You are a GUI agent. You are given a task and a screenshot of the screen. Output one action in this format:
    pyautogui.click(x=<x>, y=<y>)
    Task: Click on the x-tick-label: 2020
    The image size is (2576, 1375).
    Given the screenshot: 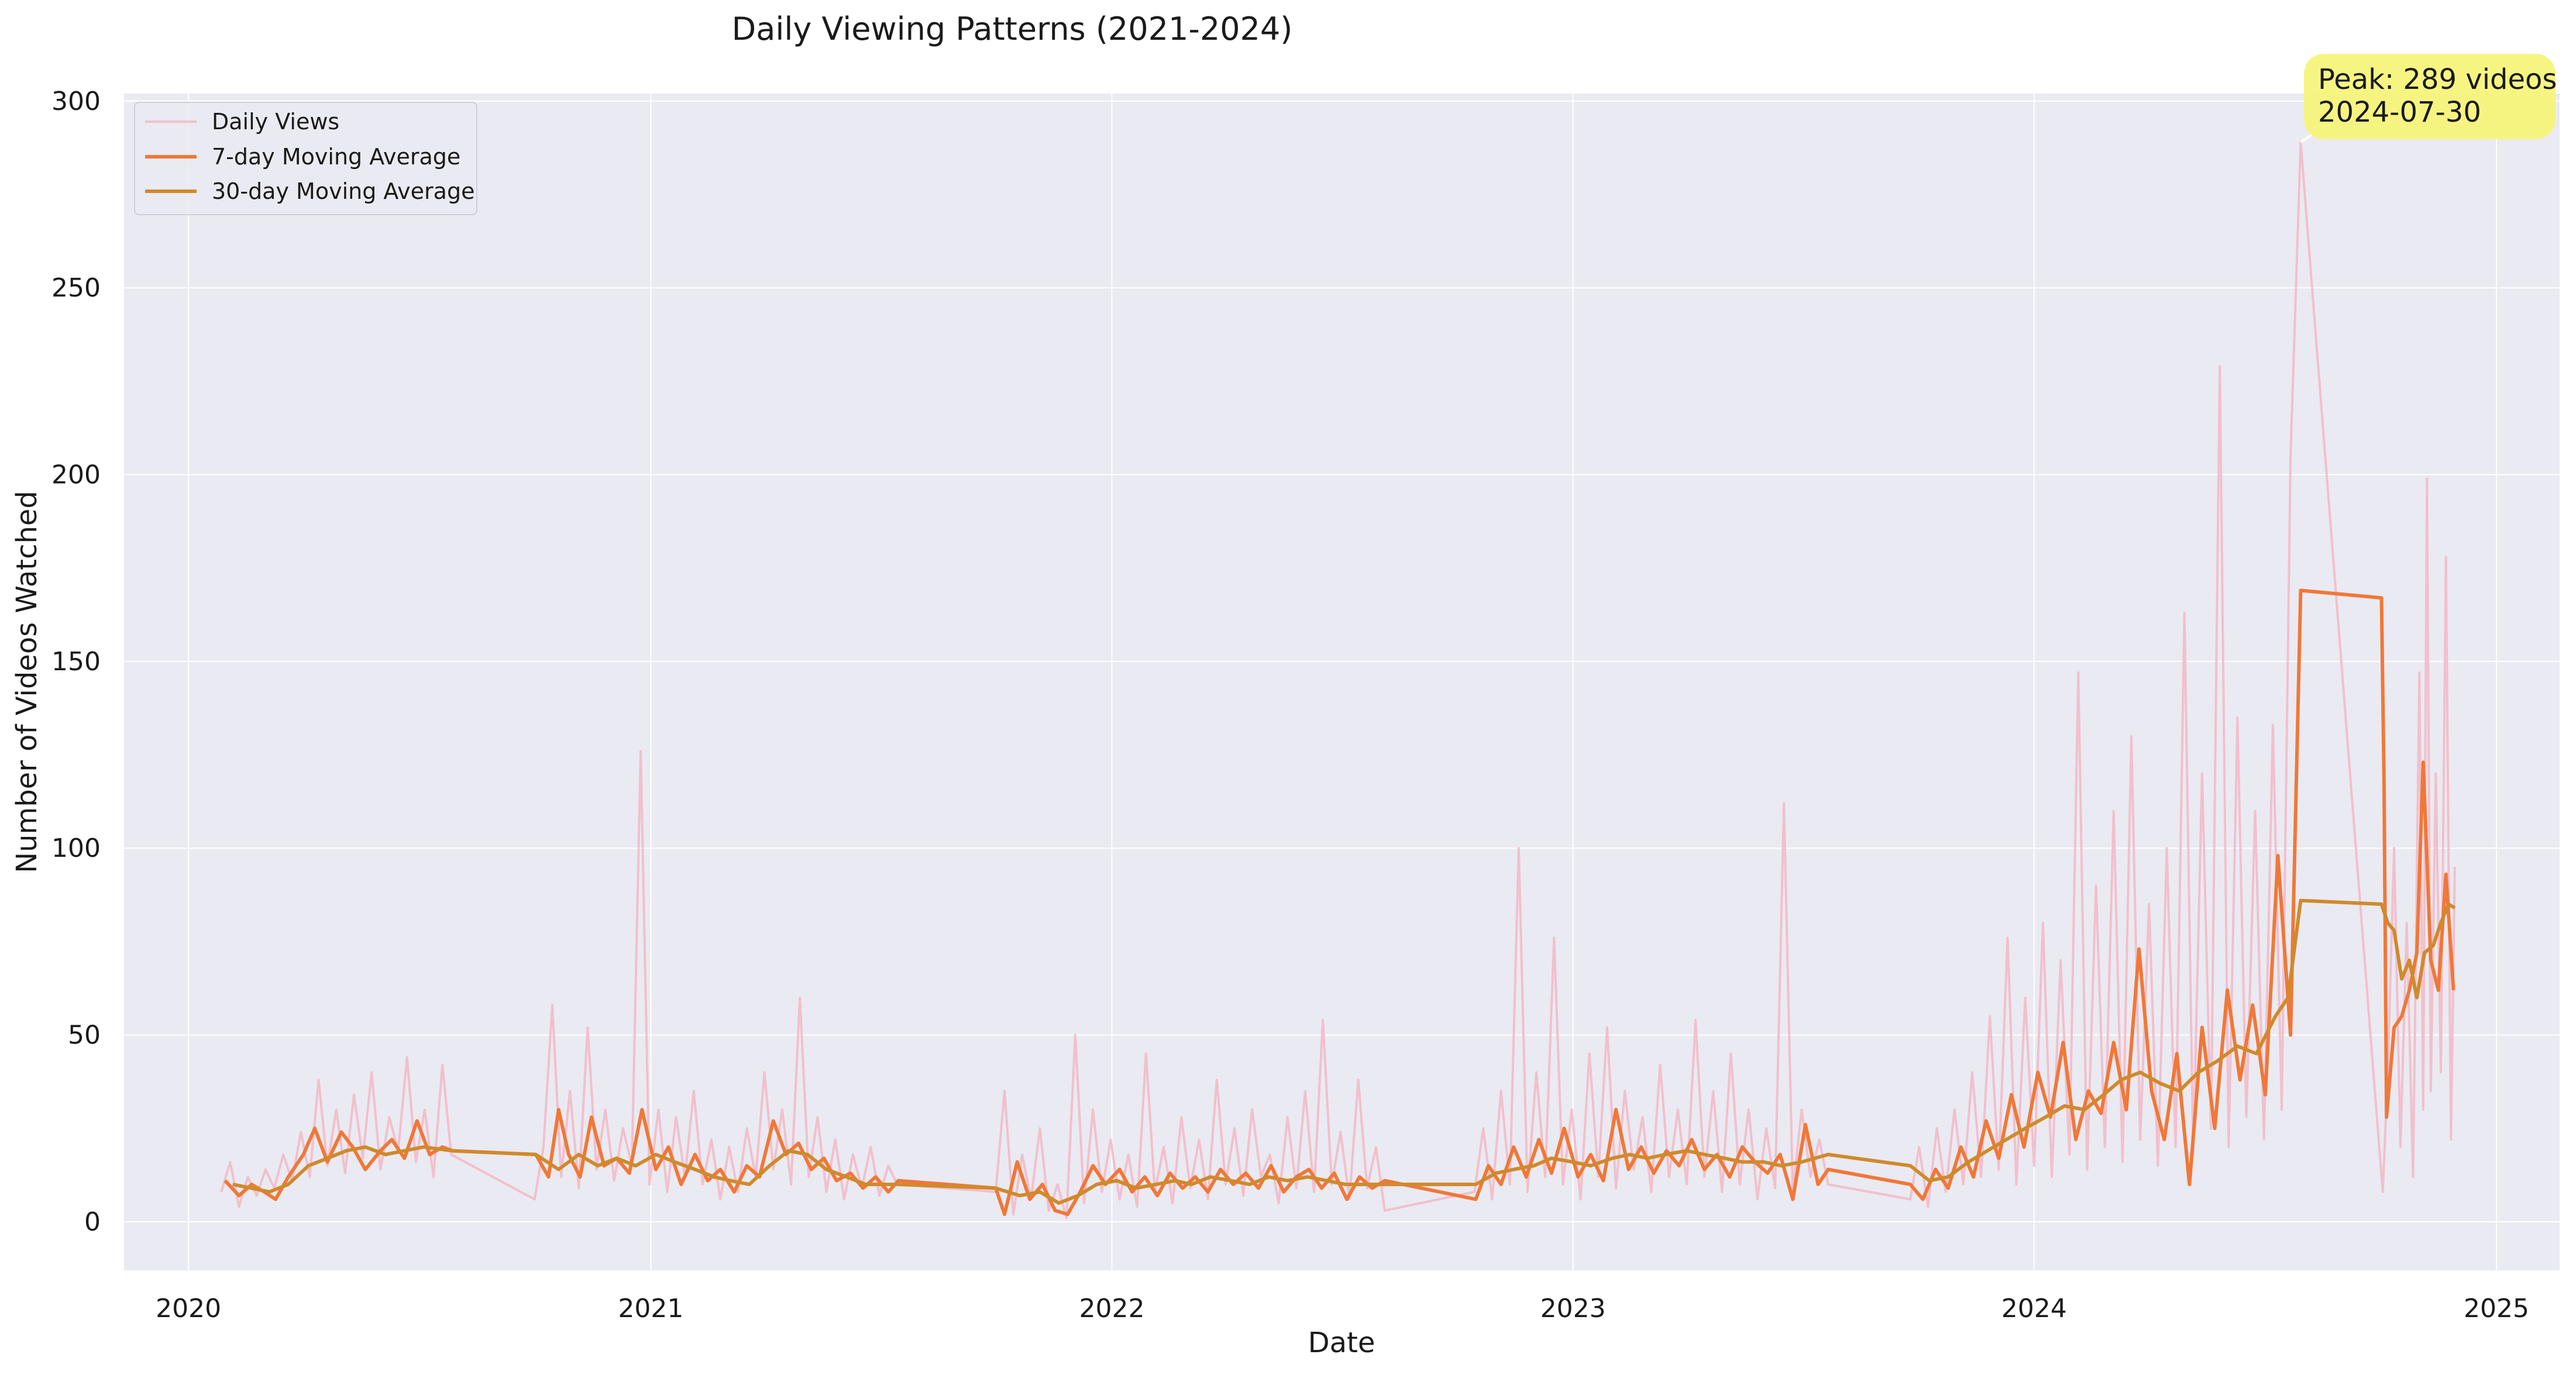 What is the action you would take?
    pyautogui.click(x=189, y=1309)
    